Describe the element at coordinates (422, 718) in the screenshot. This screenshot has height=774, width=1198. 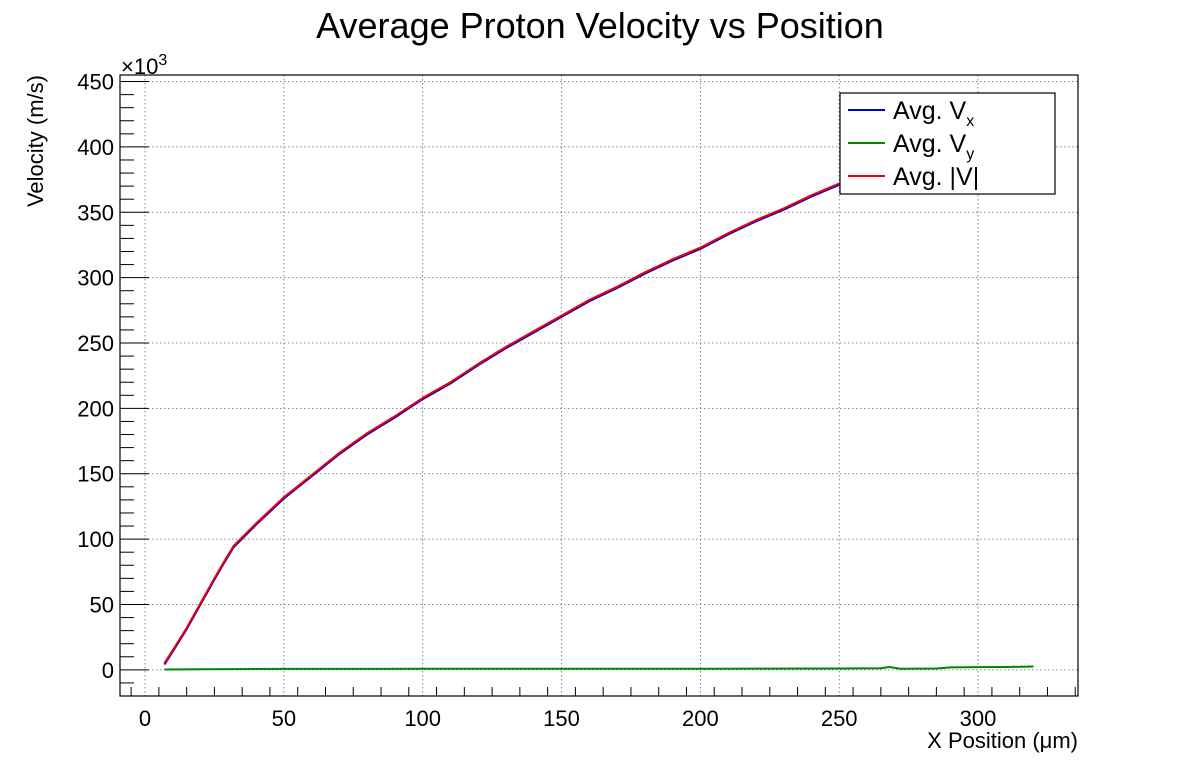
I see `x-tick-label: 100` at that location.